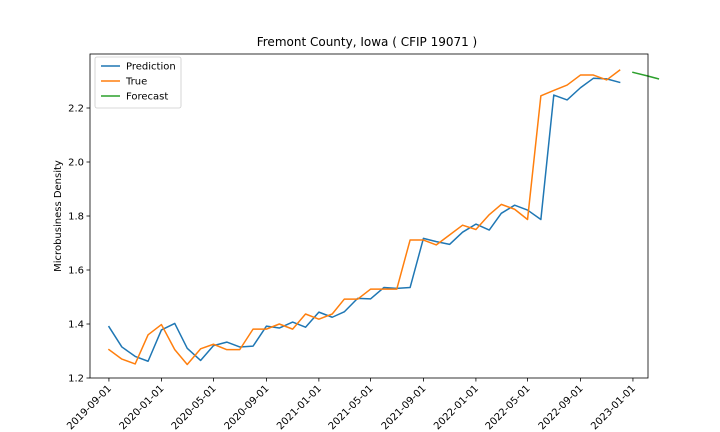 The height and width of the screenshot is (432, 720). What do you see at coordinates (76, 163) in the screenshot?
I see `y-tick-label: 2.0` at bounding box center [76, 163].